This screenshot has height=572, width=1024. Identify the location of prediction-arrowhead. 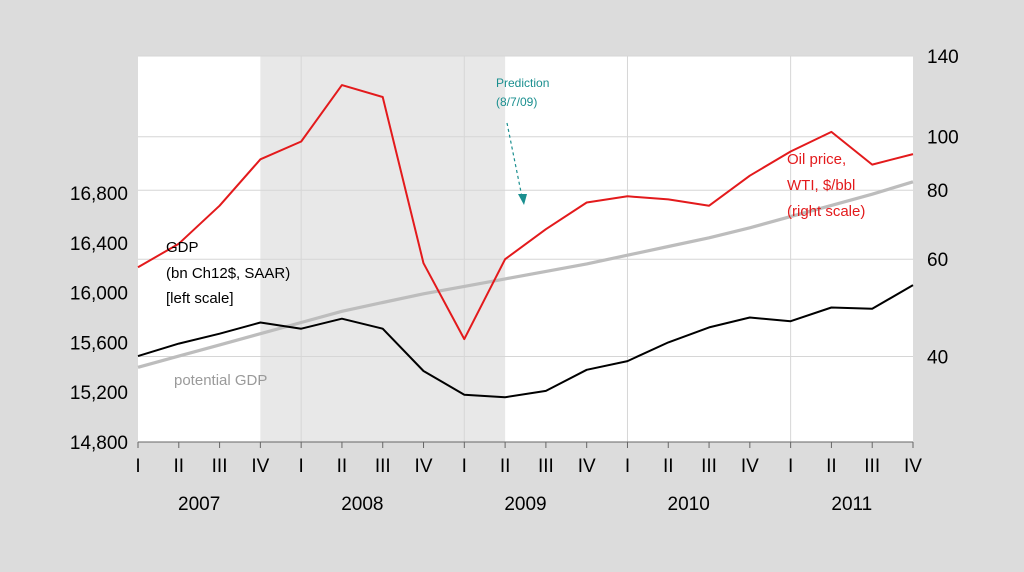
(522, 199).